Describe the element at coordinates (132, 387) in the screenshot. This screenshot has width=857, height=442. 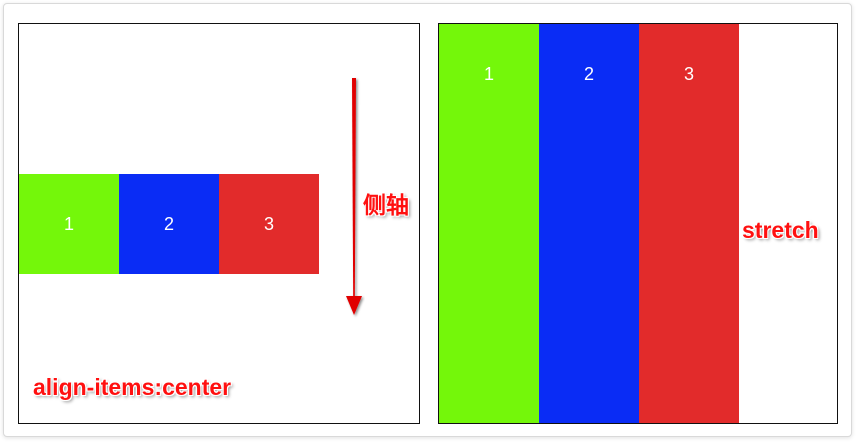
I see `align-items-center-caption: align-items:center` at that location.